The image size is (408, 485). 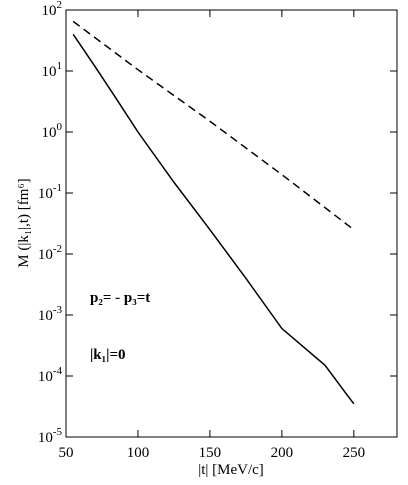 What do you see at coordinates (52, 131) in the screenshot?
I see `y-tick-label: 10⁰` at bounding box center [52, 131].